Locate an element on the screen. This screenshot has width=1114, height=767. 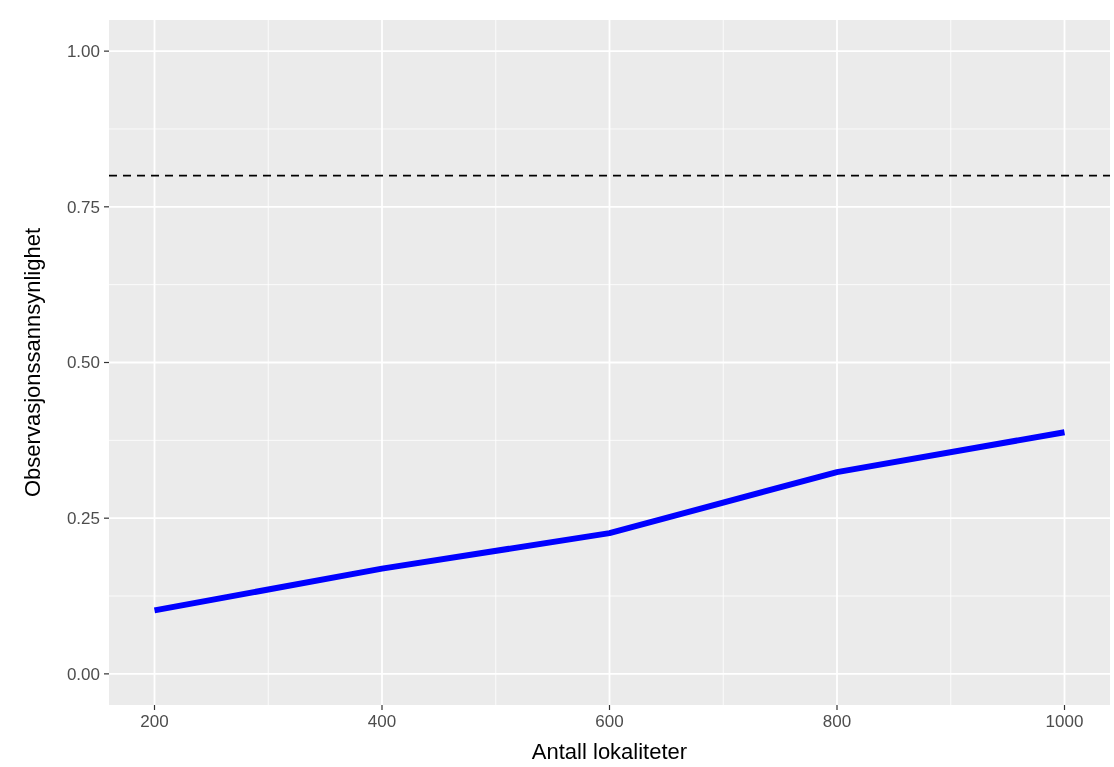
x-tick-label: 200 is located at coordinates (154, 721).